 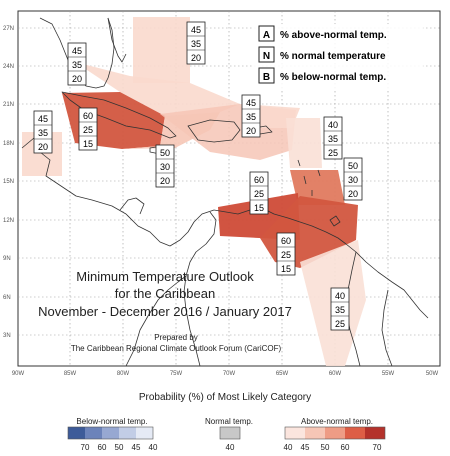 What do you see at coordinates (8, 105) in the screenshot?
I see `lat-label-21n: 21N` at bounding box center [8, 105].